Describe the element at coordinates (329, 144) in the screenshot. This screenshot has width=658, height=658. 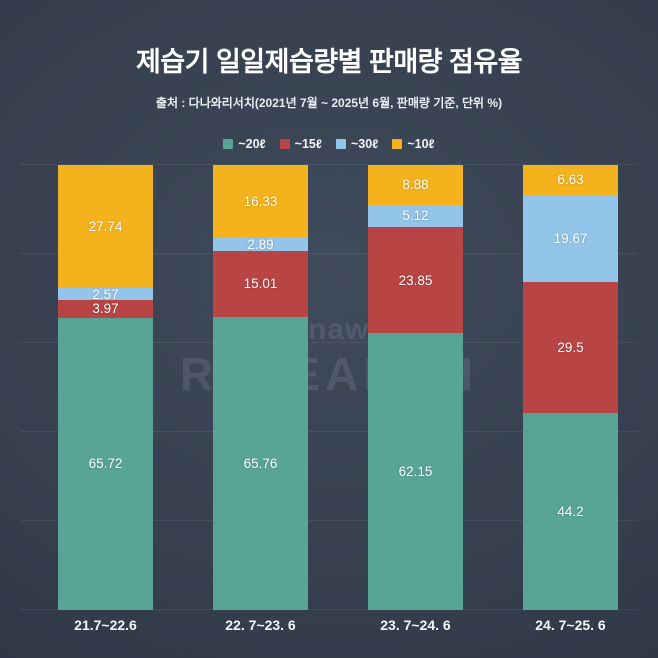
I see `legend: ~20ℓ ~15ℓ ~30ℓ ~10ℓ` at that location.